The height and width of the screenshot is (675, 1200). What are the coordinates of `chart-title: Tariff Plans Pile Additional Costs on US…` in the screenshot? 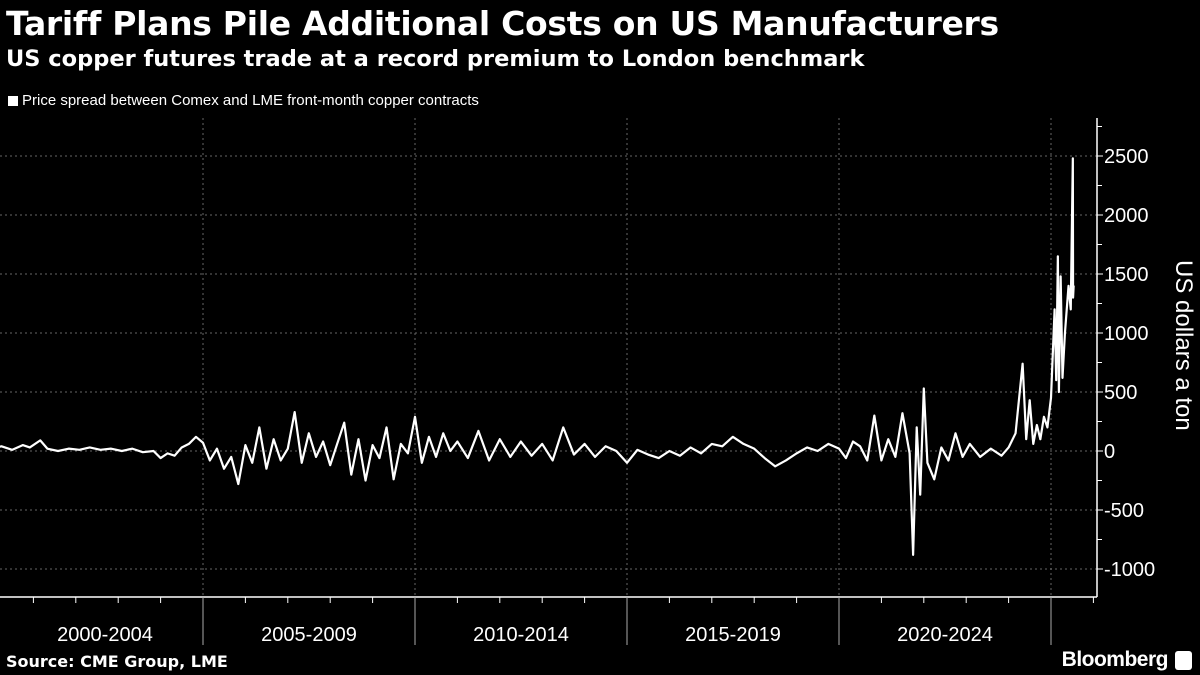 It's located at (502, 23).